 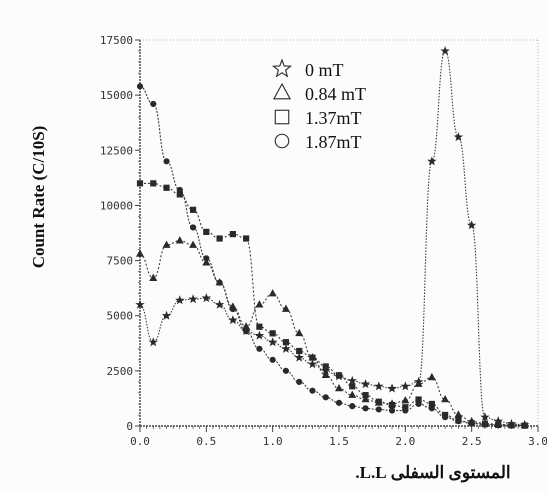 What do you see at coordinates (432, 473) in the screenshot?
I see `x-axis-title: المستوى السفلى L.L.` at bounding box center [432, 473].